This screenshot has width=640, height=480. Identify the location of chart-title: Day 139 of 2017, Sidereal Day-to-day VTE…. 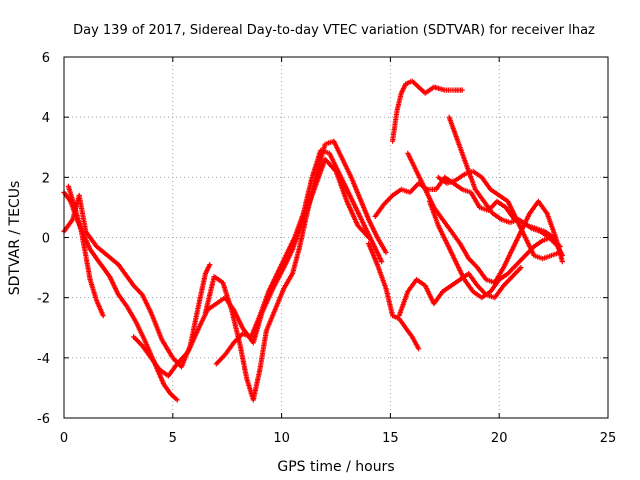
(334, 30).